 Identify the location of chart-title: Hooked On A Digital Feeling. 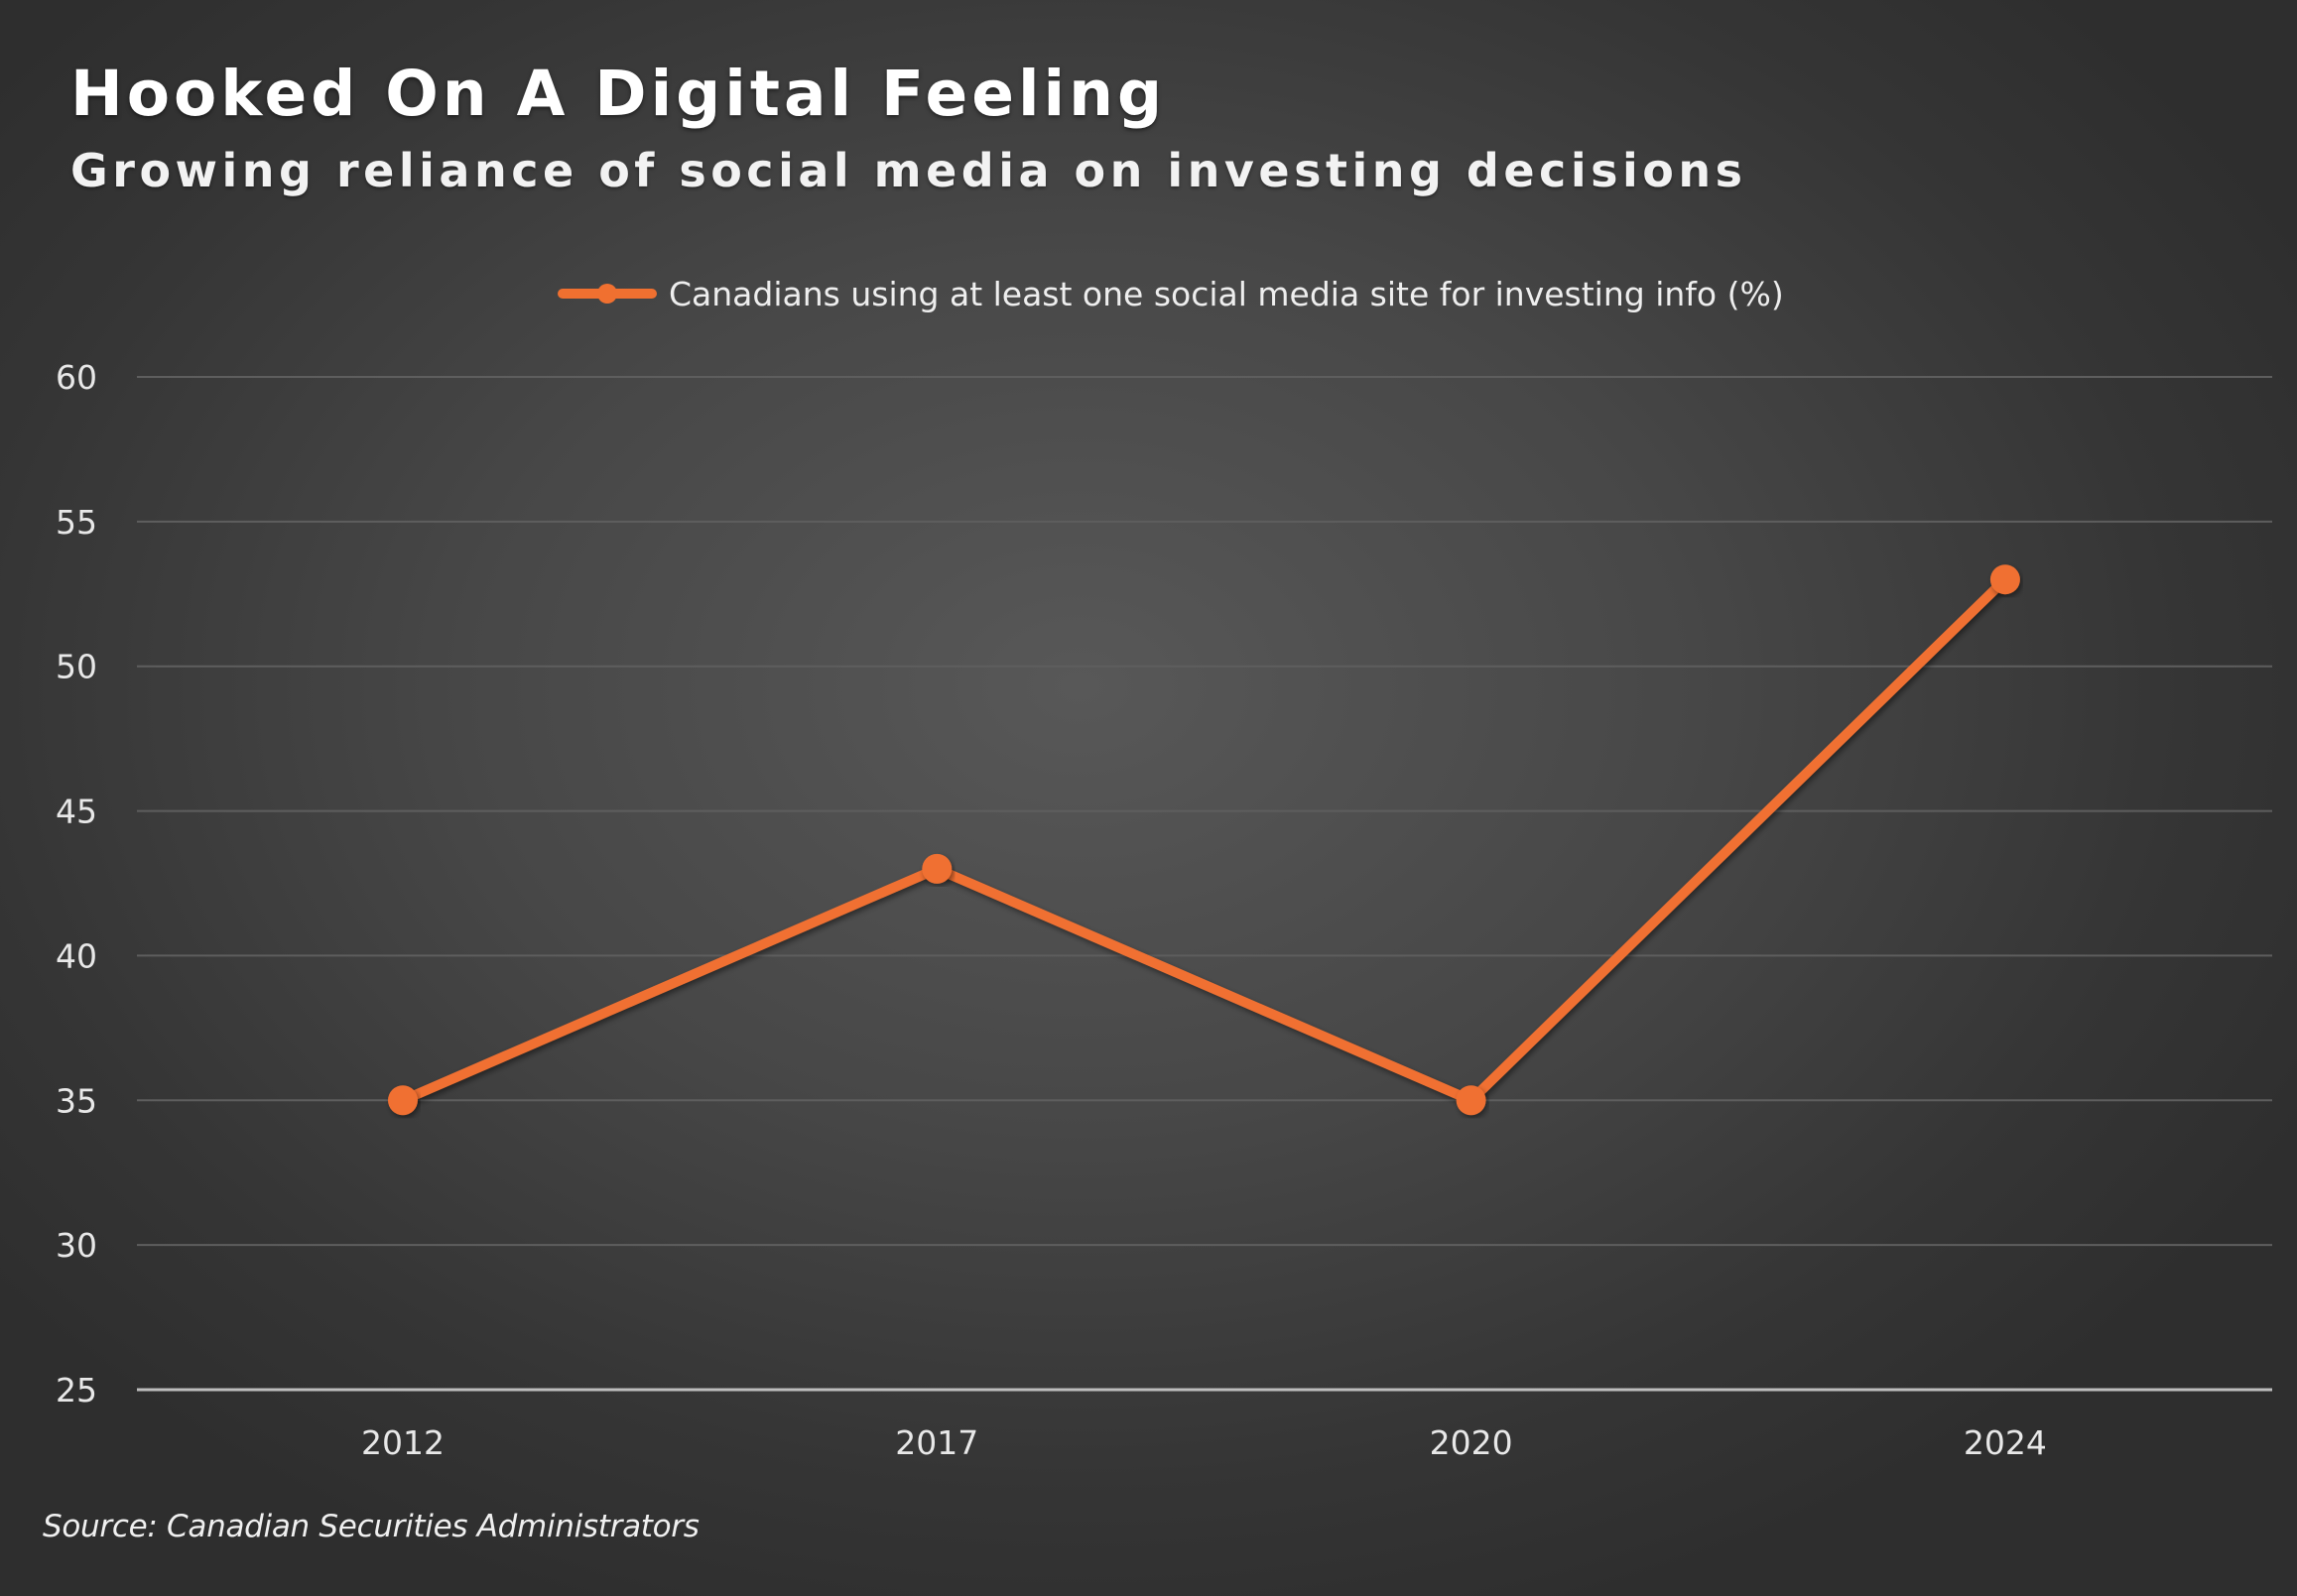
(618, 94).